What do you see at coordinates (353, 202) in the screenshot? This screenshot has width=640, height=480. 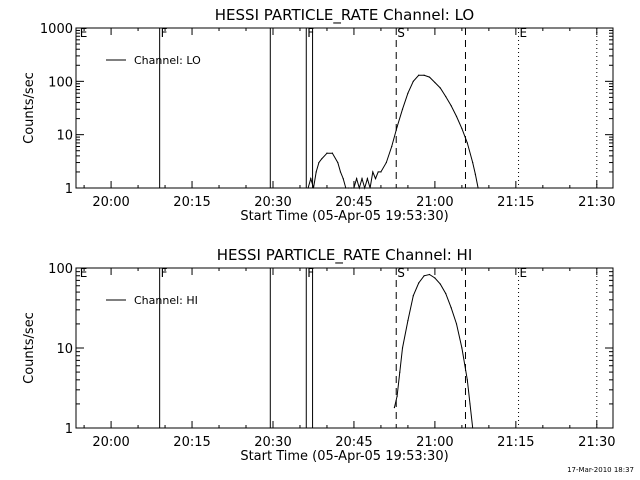 I see `panel1-x-tick-label: 20:45` at bounding box center [353, 202].